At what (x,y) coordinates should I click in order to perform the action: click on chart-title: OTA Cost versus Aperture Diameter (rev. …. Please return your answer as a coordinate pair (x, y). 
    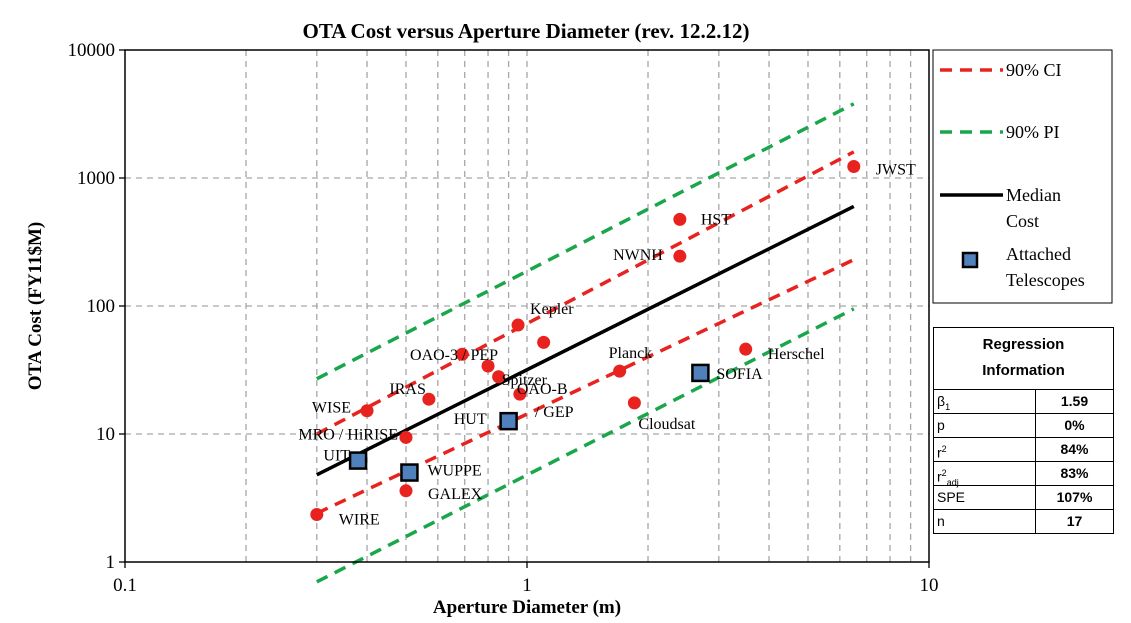
    Looking at the image, I should click on (526, 31).